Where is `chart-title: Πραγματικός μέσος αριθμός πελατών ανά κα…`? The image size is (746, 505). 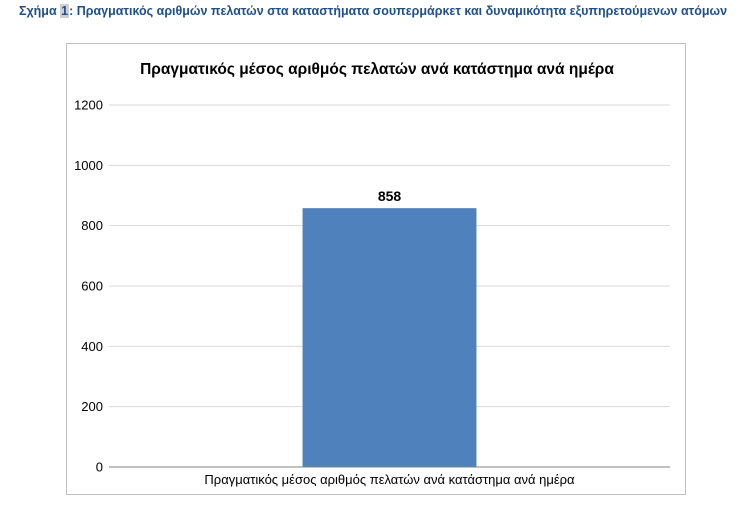 chart-title: Πραγματικός μέσος αριθμός πελατών ανά κα… is located at coordinates (377, 69).